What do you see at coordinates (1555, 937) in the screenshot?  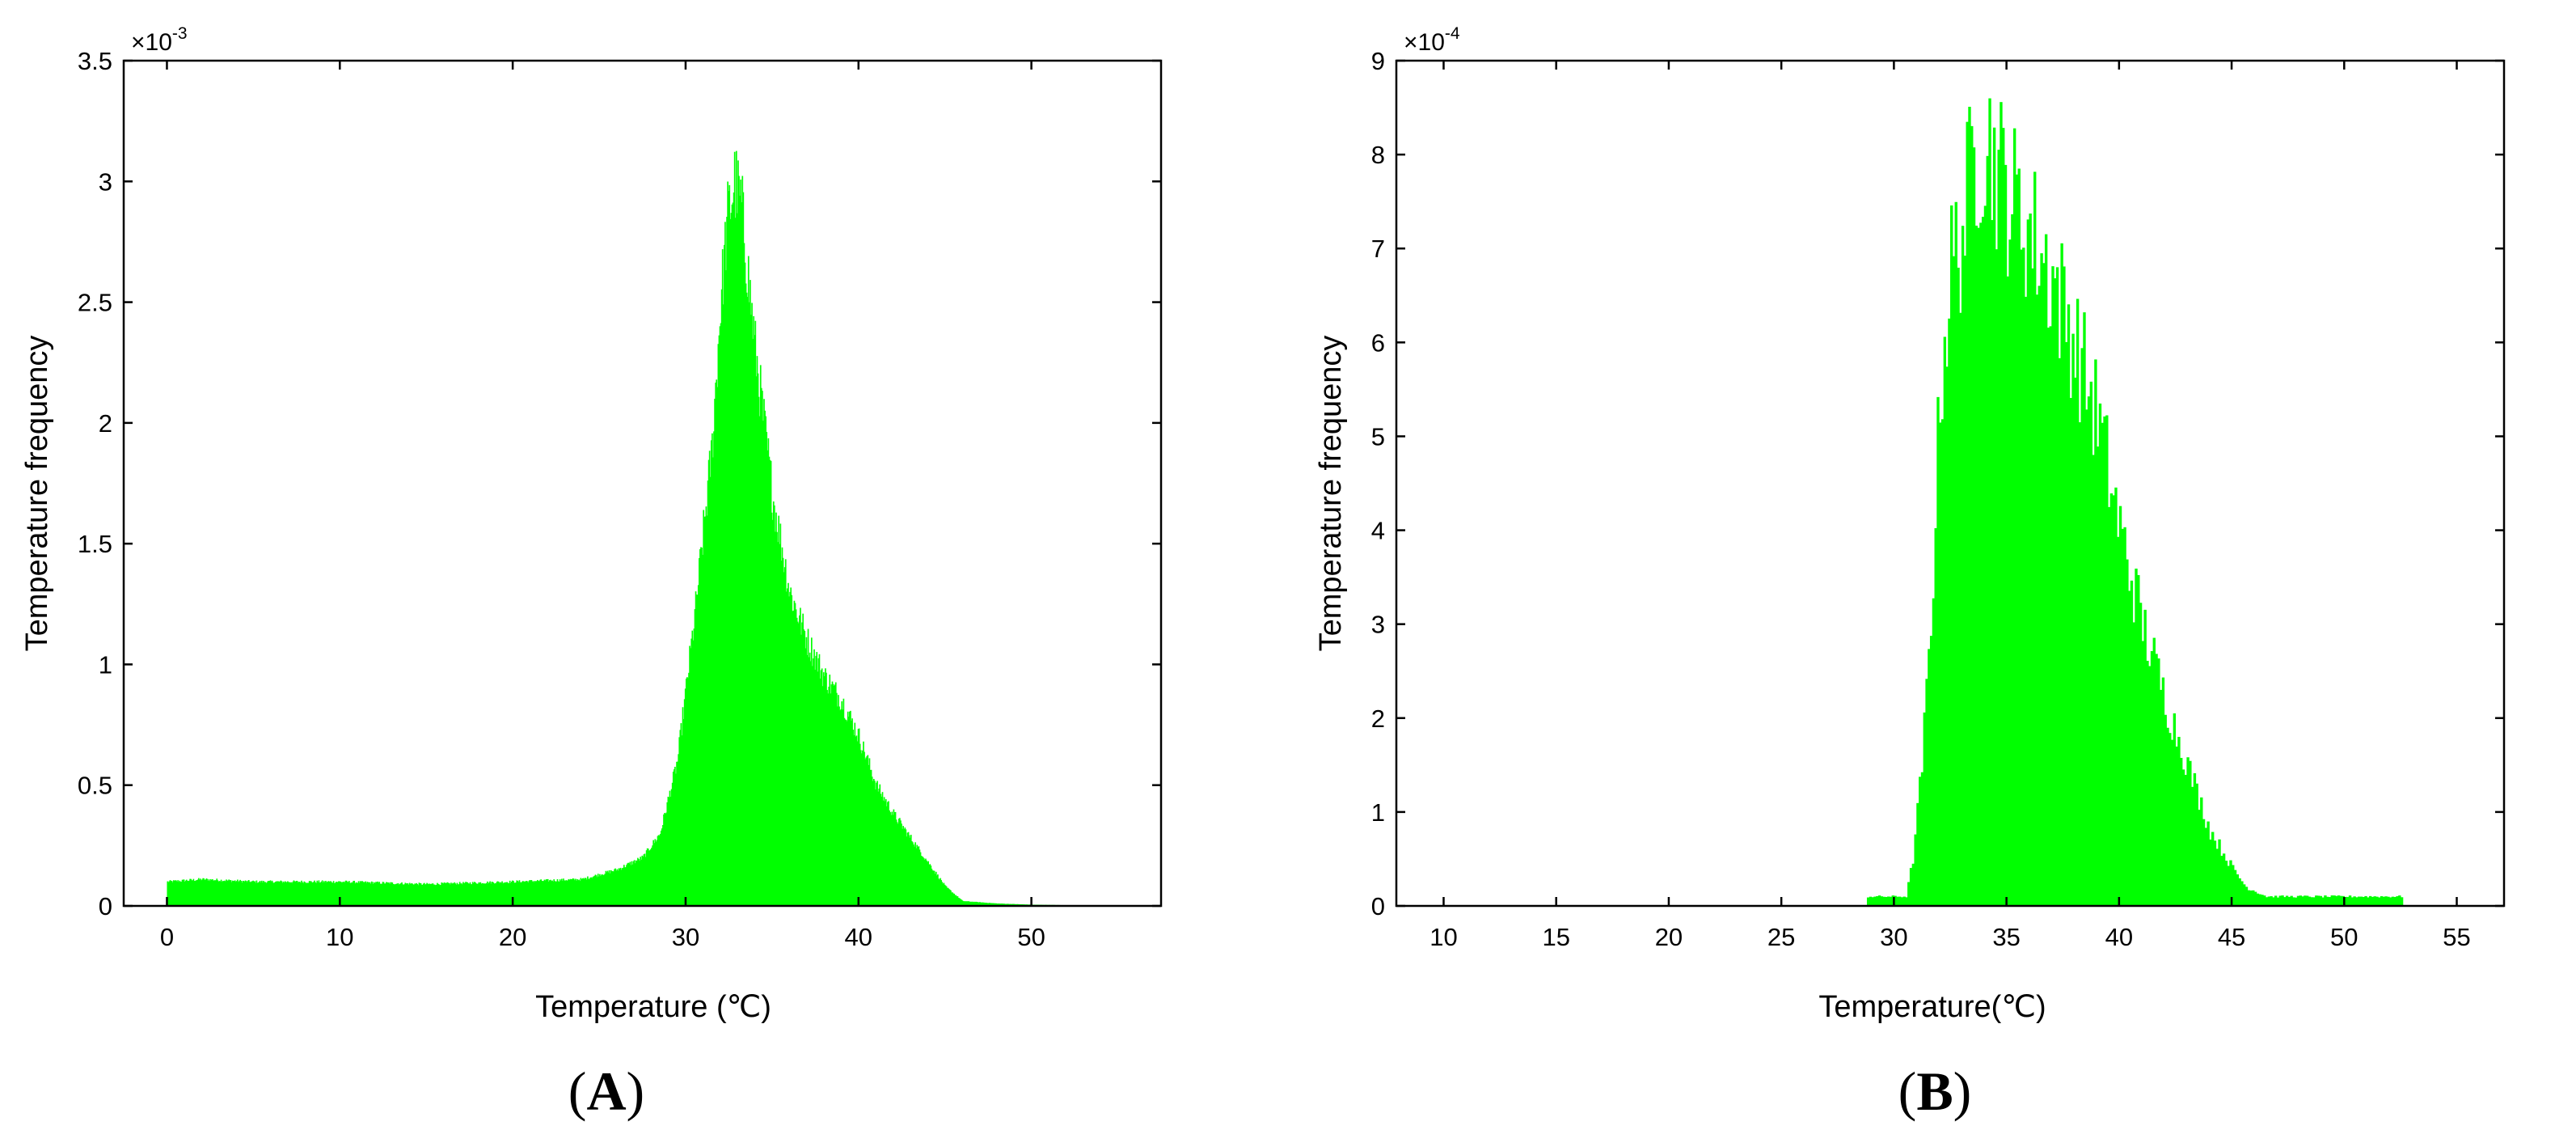 I see `x-tick-label: 15` at bounding box center [1555, 937].